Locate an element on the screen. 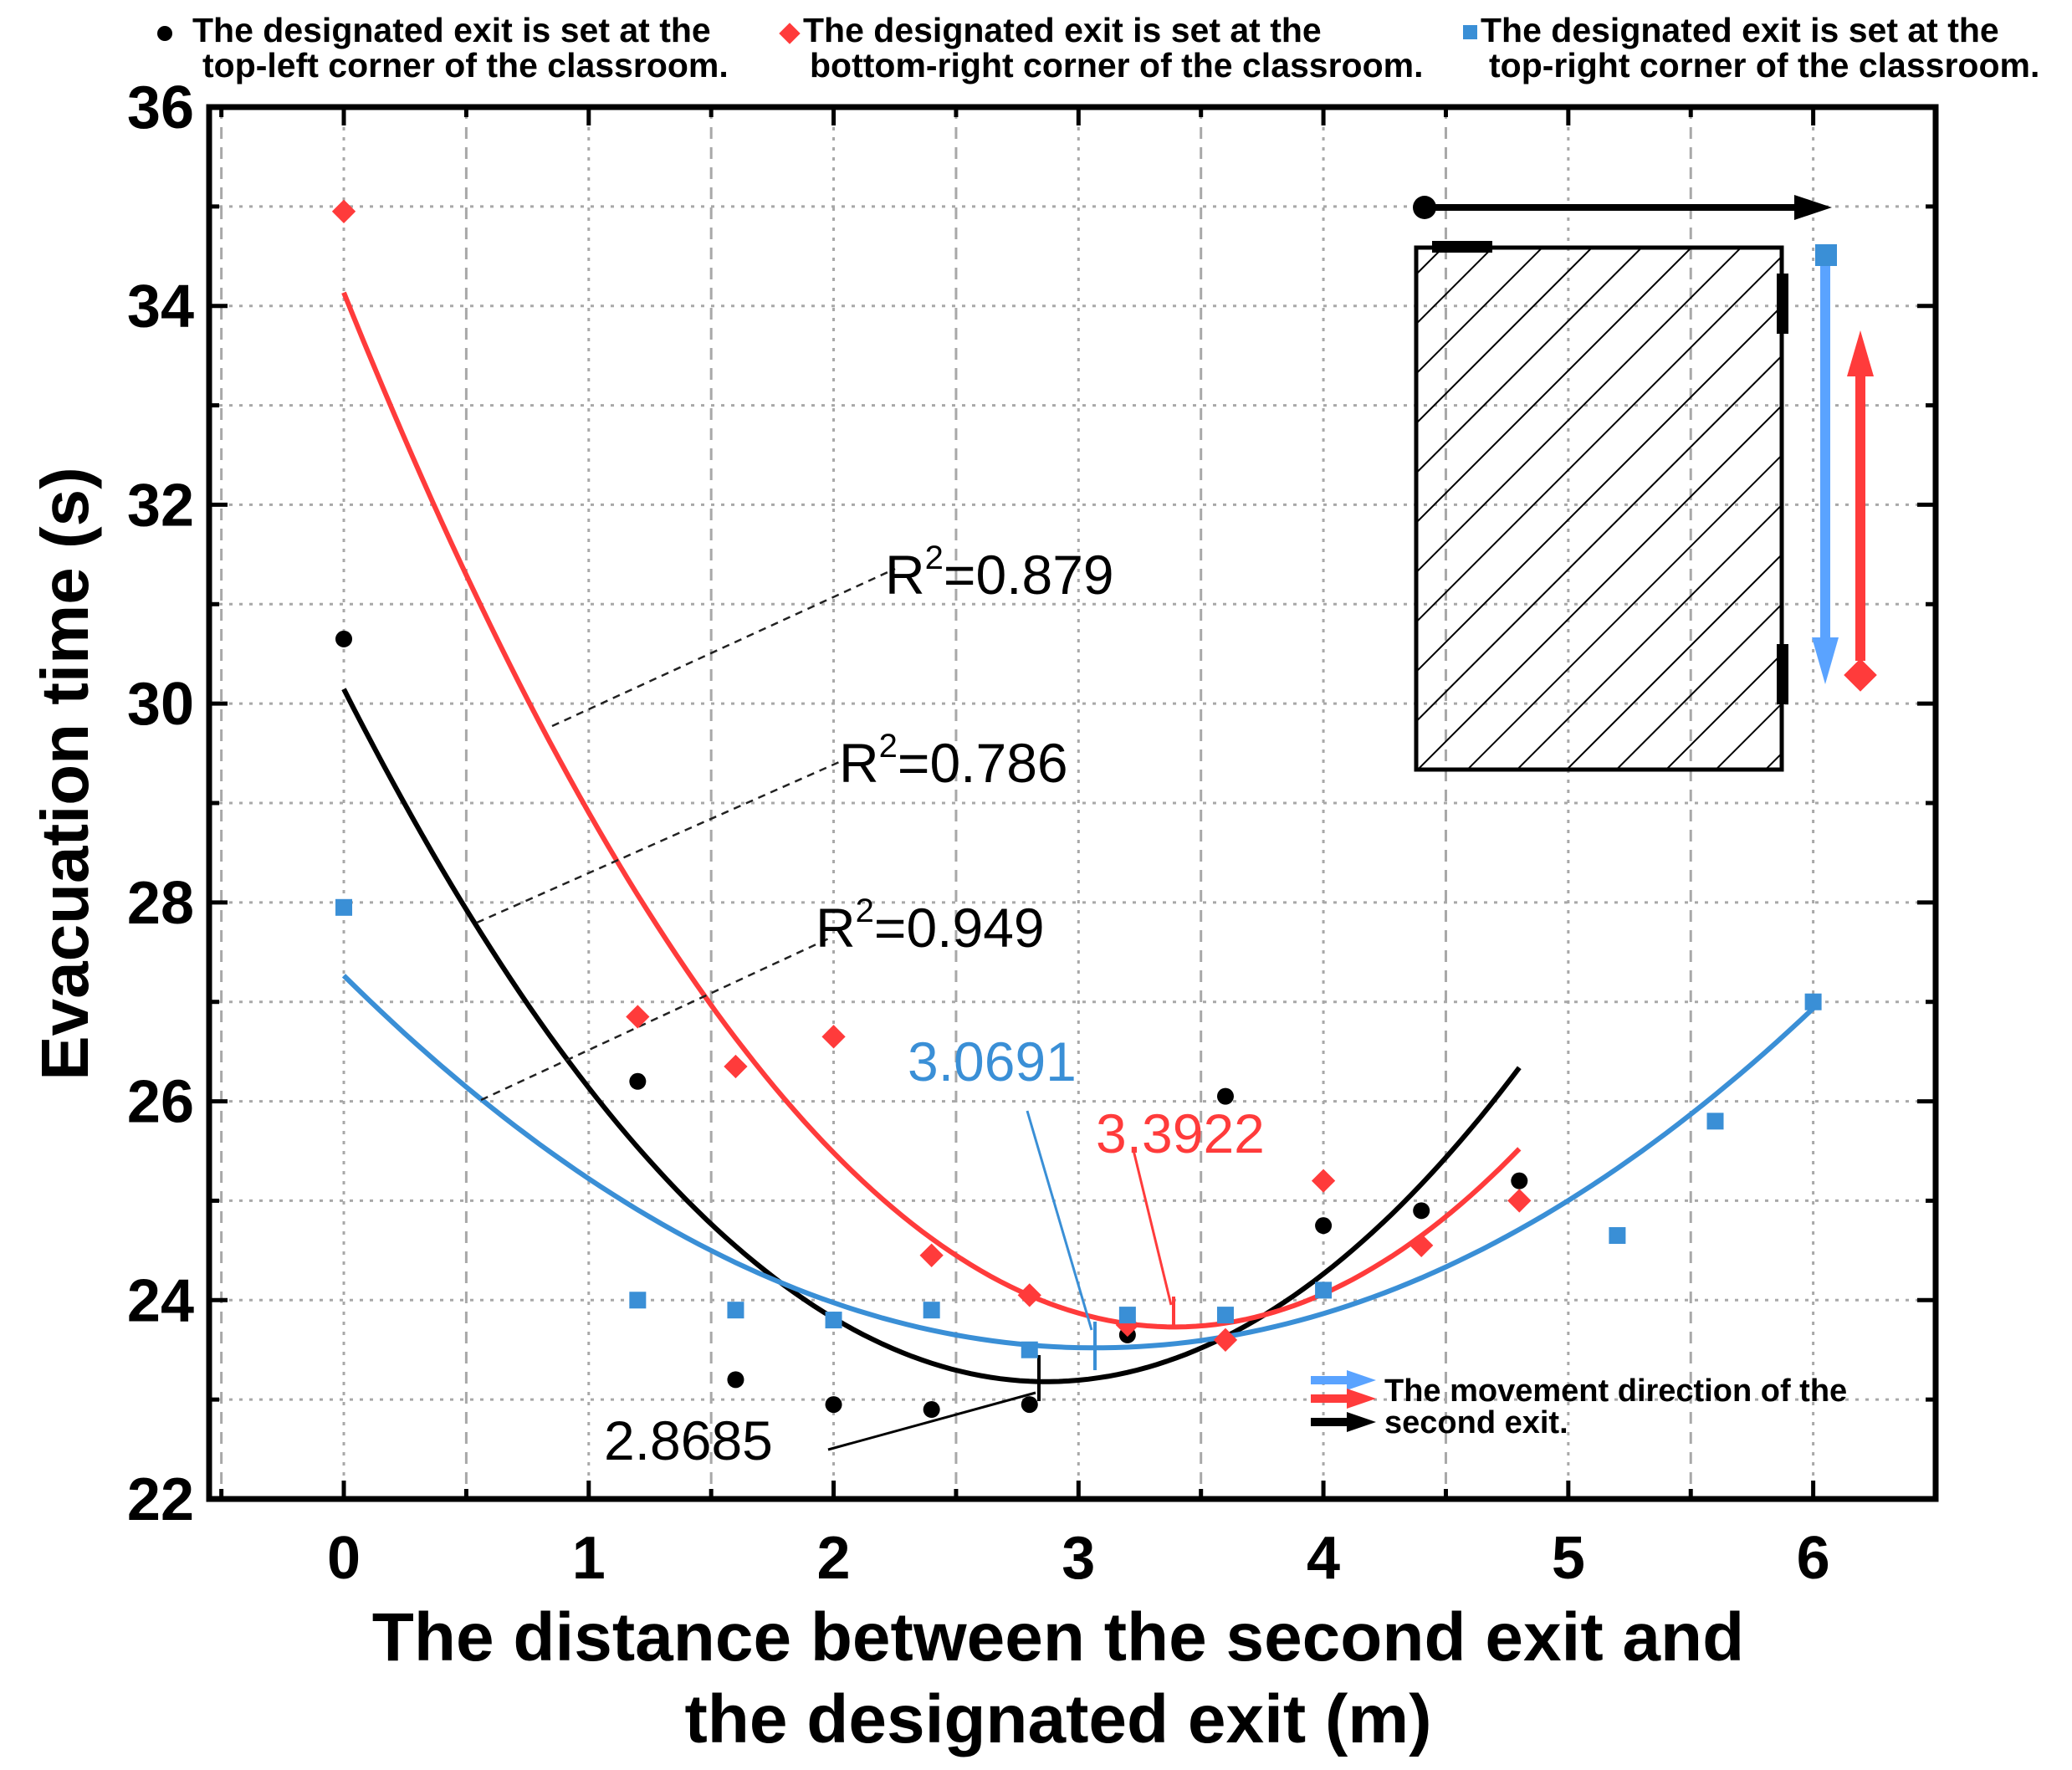  r2-label-red: R2=0.879 is located at coordinates (1000, 573).